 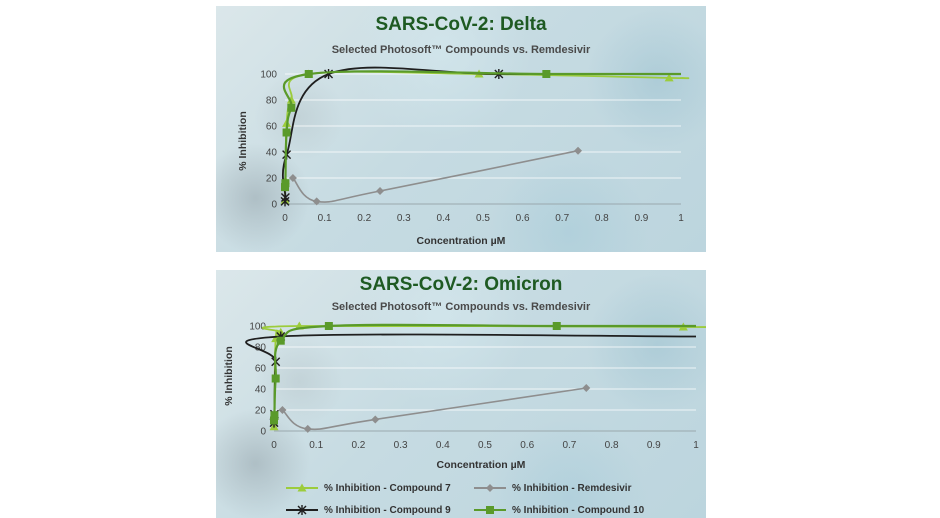 What do you see at coordinates (572, 488) in the screenshot?
I see `legend-label: % Inhibition - Remdesivir` at bounding box center [572, 488].